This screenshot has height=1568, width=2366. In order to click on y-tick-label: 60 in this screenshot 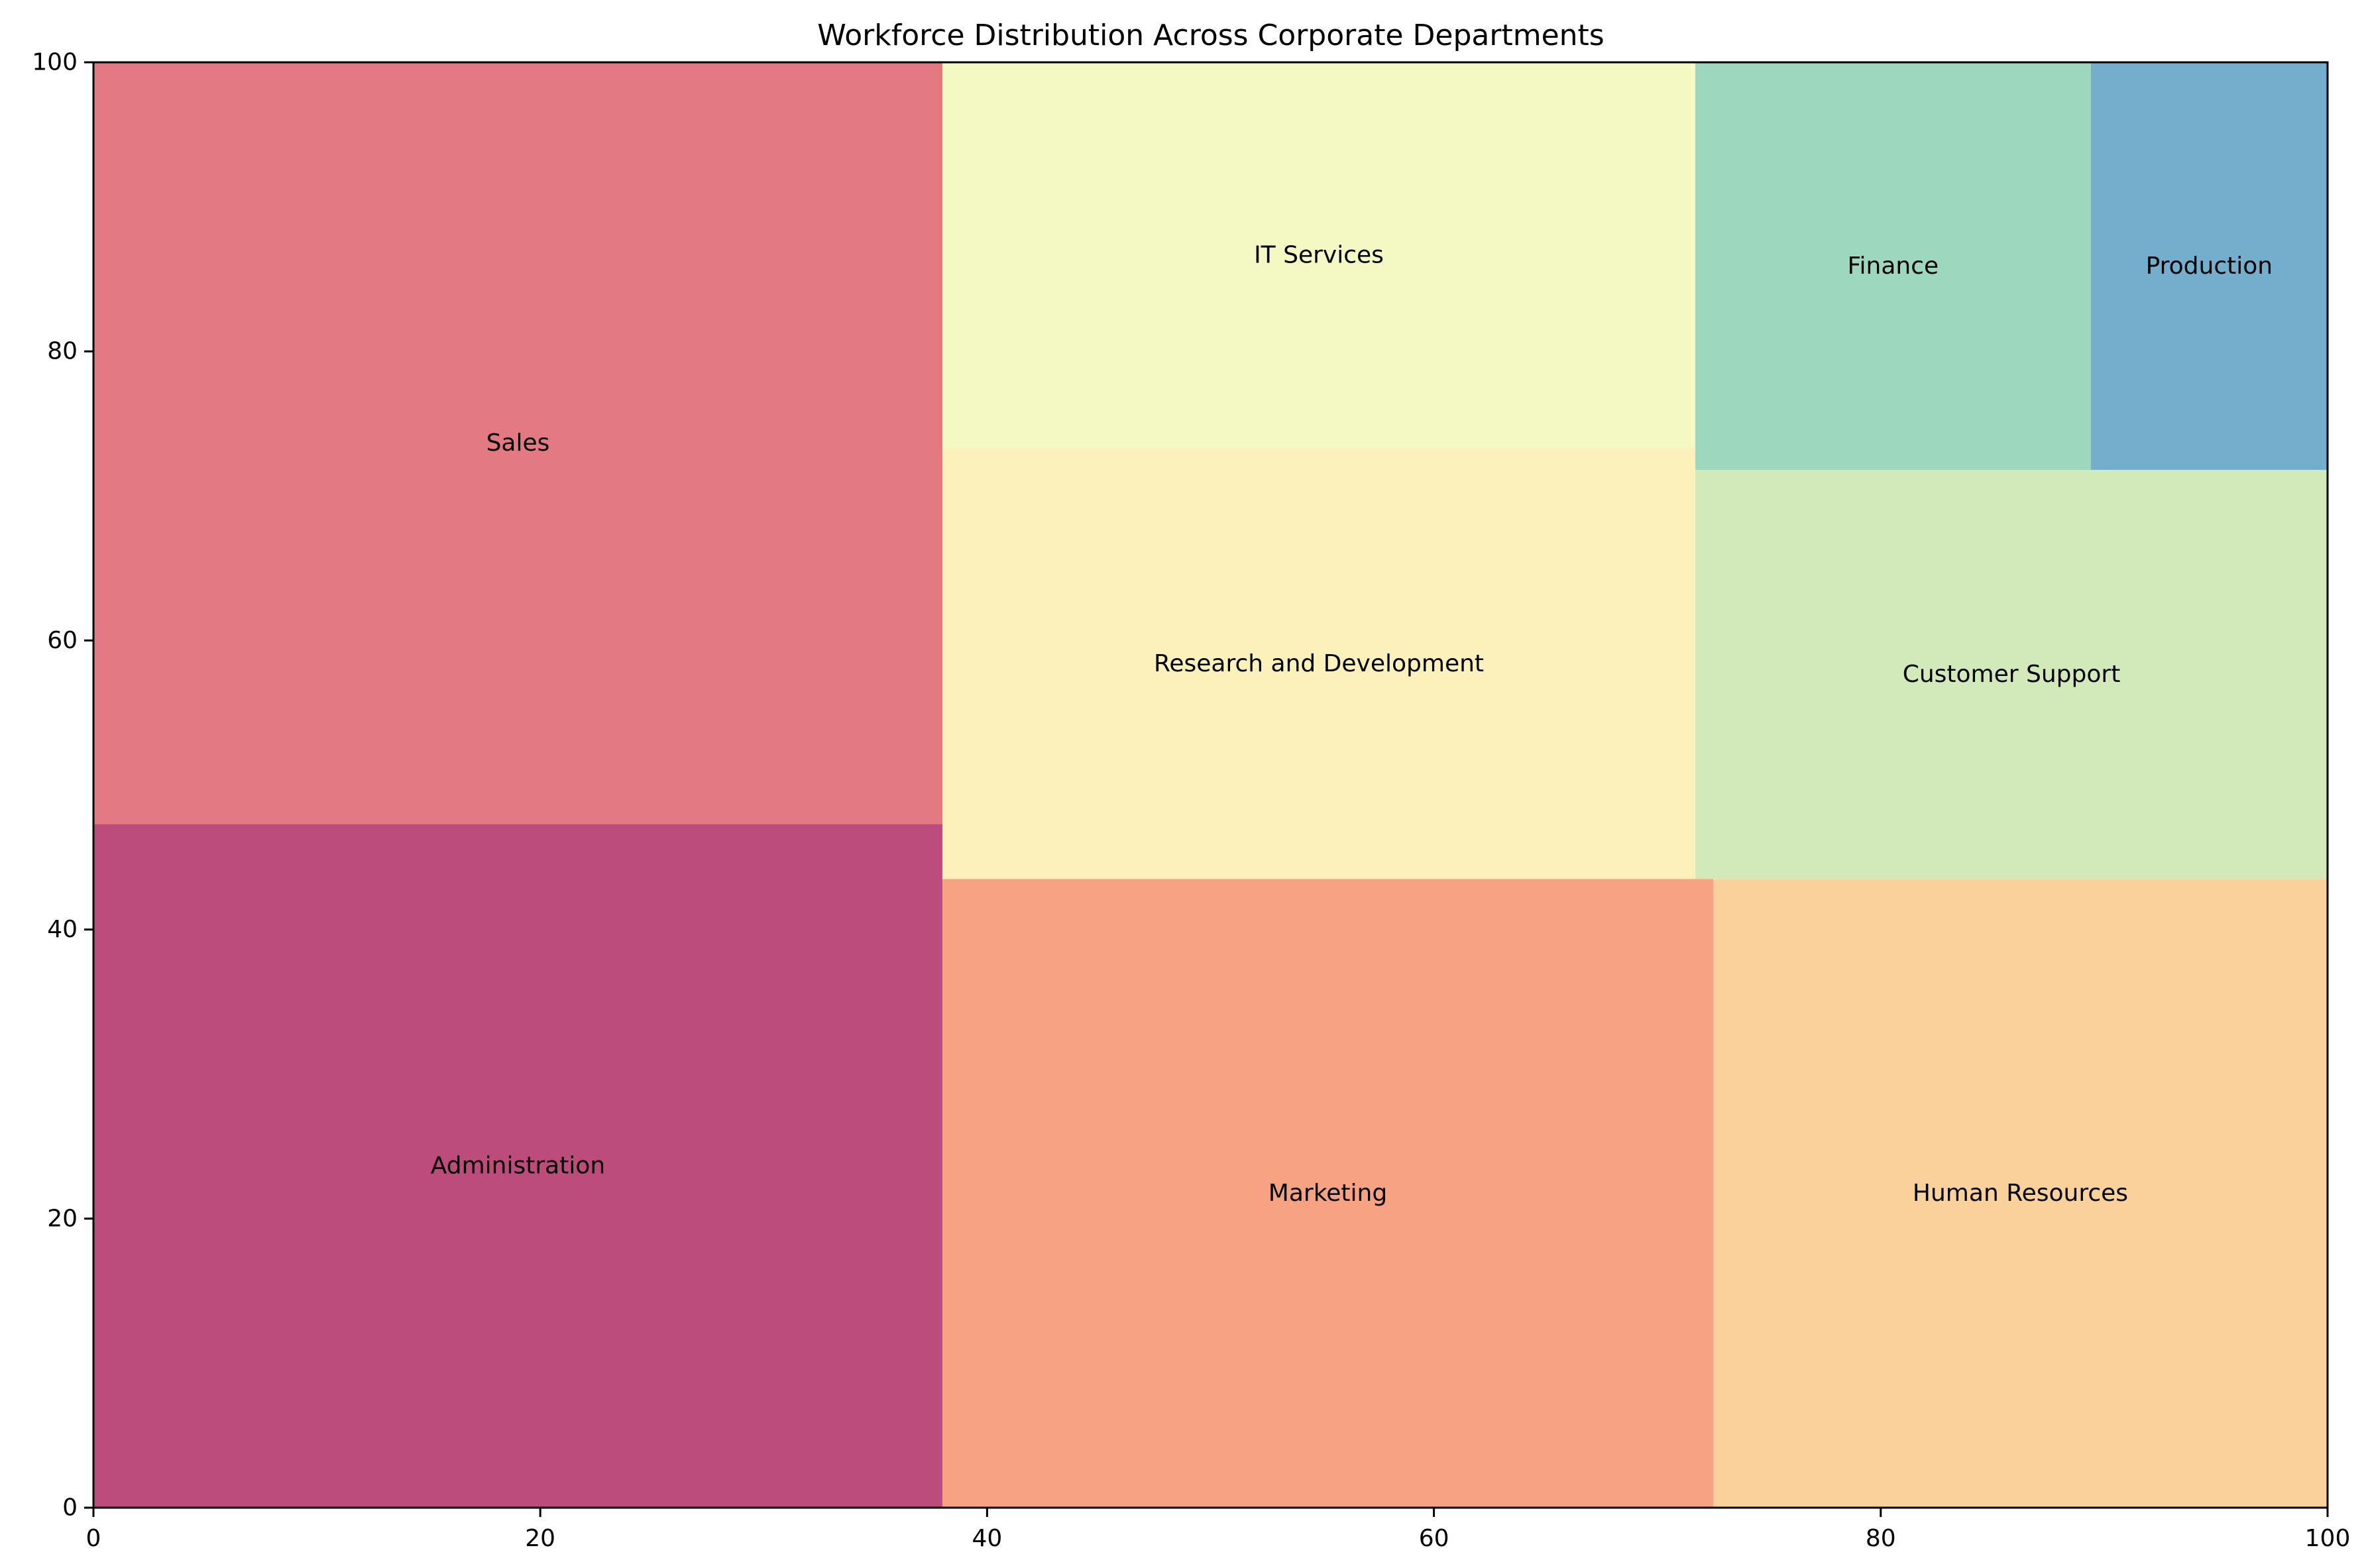, I will do `click(62, 640)`.